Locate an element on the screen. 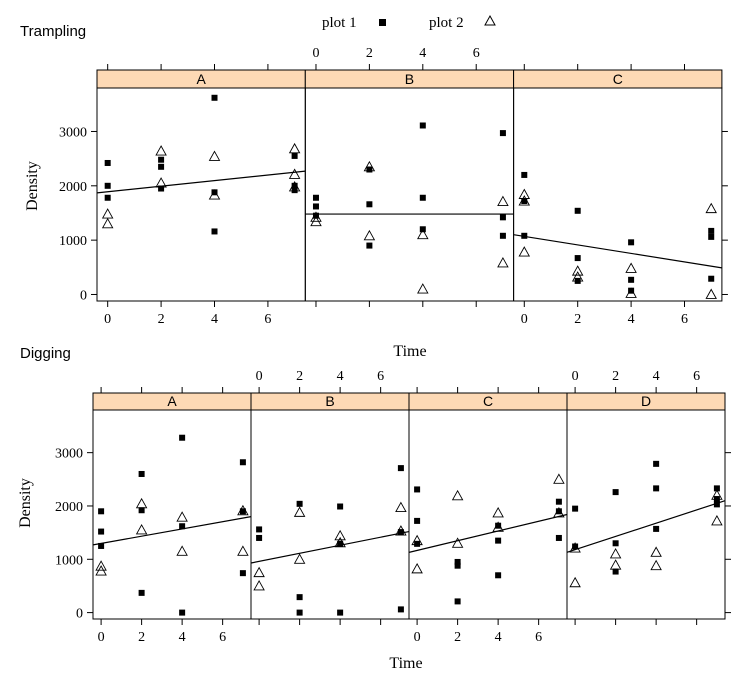  panel-1-D: D 0 2 4 6 is located at coordinates (646, 497).